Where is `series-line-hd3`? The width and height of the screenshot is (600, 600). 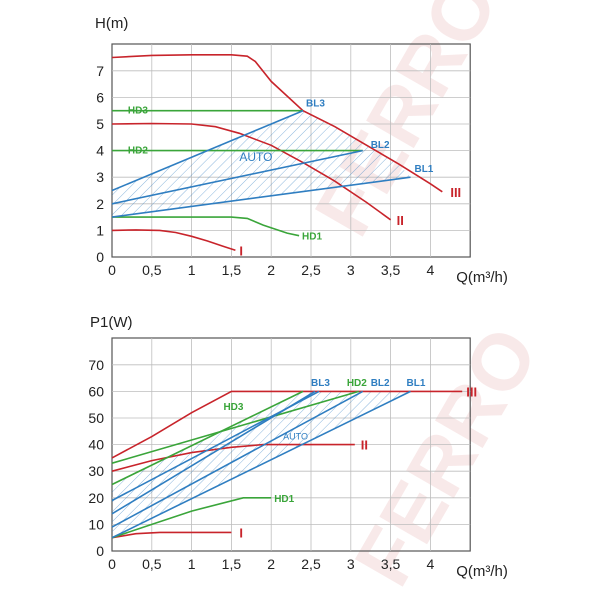 series-line-hd3 is located at coordinates (207, 438).